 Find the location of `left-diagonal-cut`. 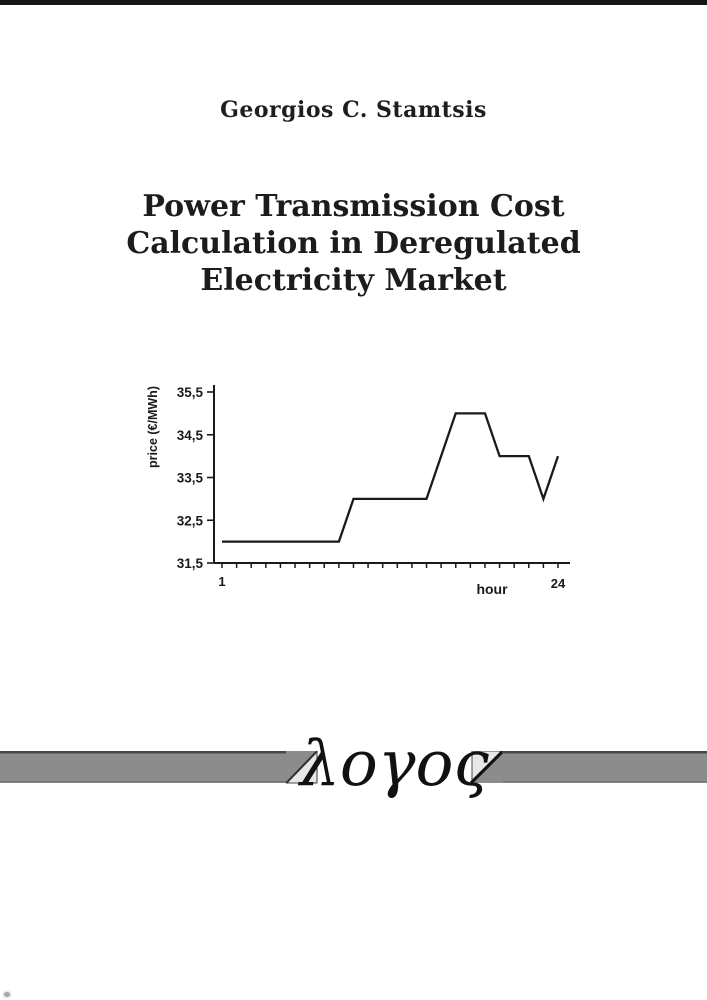

left-diagonal-cut is located at coordinates (301, 767).